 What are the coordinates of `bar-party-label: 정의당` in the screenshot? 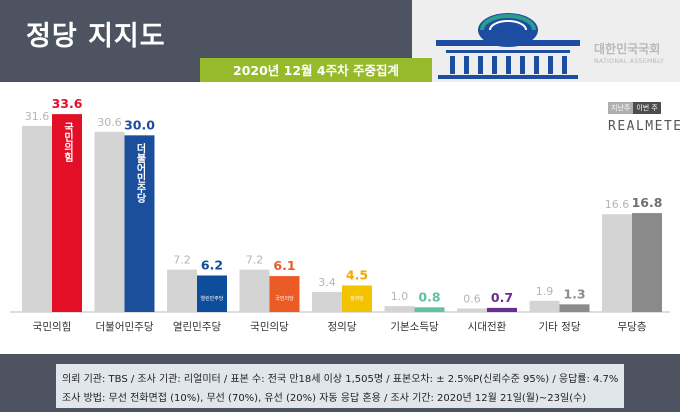 It's located at (357, 298).